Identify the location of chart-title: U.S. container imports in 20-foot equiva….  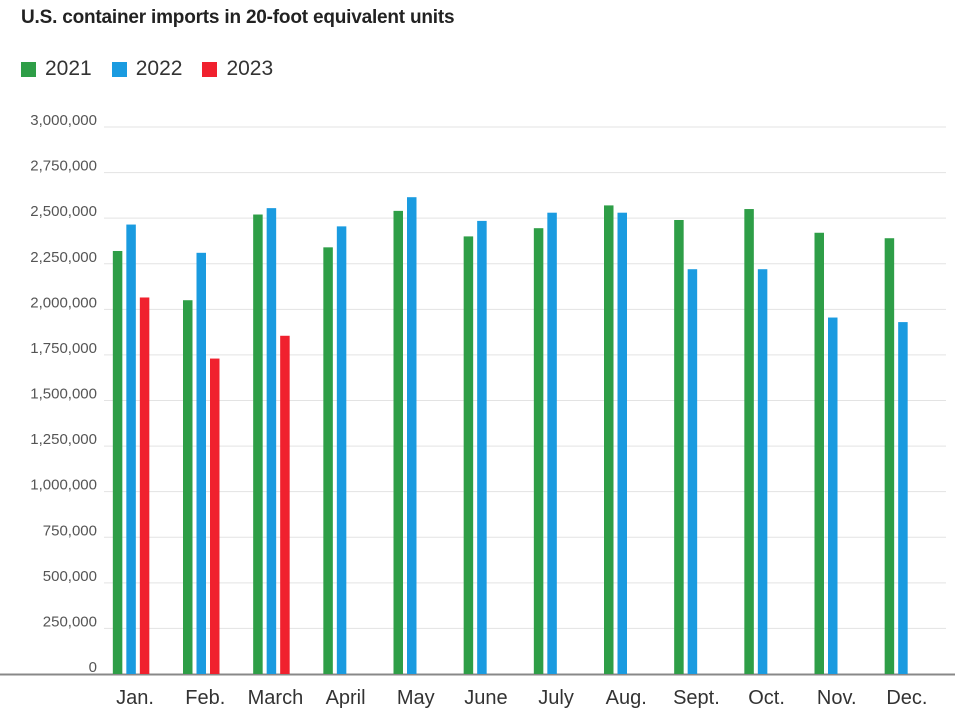
(238, 17).